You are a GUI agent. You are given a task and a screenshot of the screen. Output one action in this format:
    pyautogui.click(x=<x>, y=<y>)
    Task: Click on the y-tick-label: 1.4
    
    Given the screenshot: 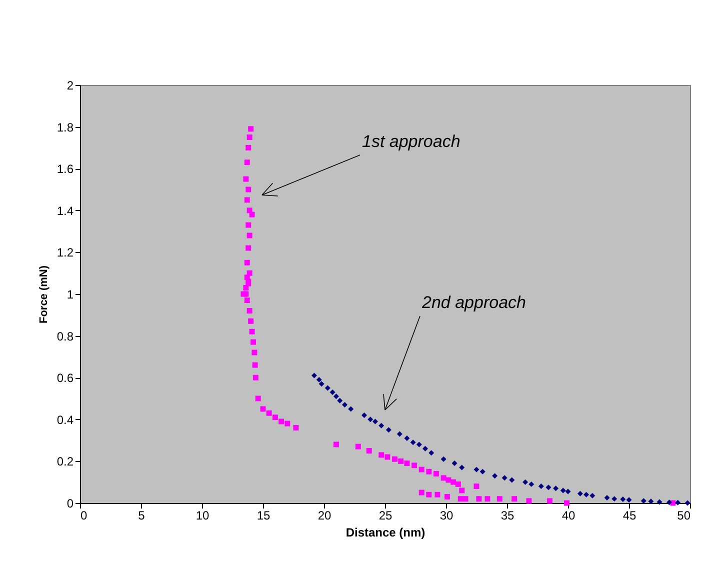 What is the action you would take?
    pyautogui.click(x=65, y=211)
    